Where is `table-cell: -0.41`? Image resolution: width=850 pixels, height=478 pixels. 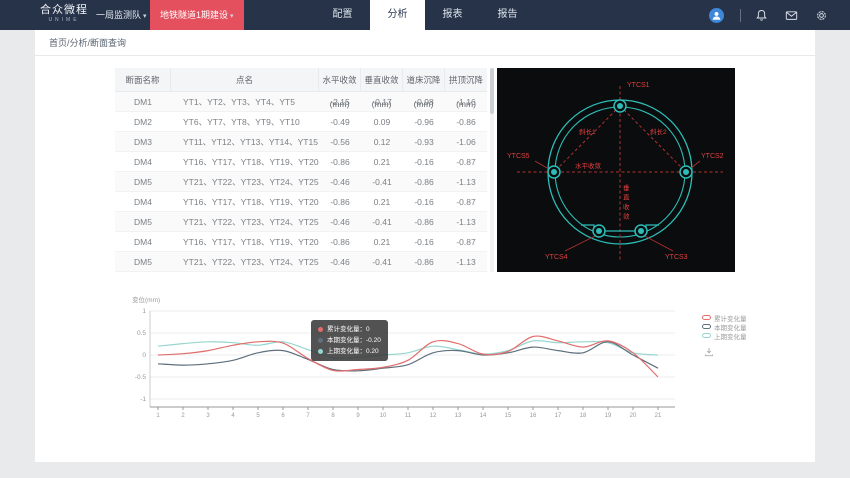
table-cell: -0.41 is located at coordinates (382, 261).